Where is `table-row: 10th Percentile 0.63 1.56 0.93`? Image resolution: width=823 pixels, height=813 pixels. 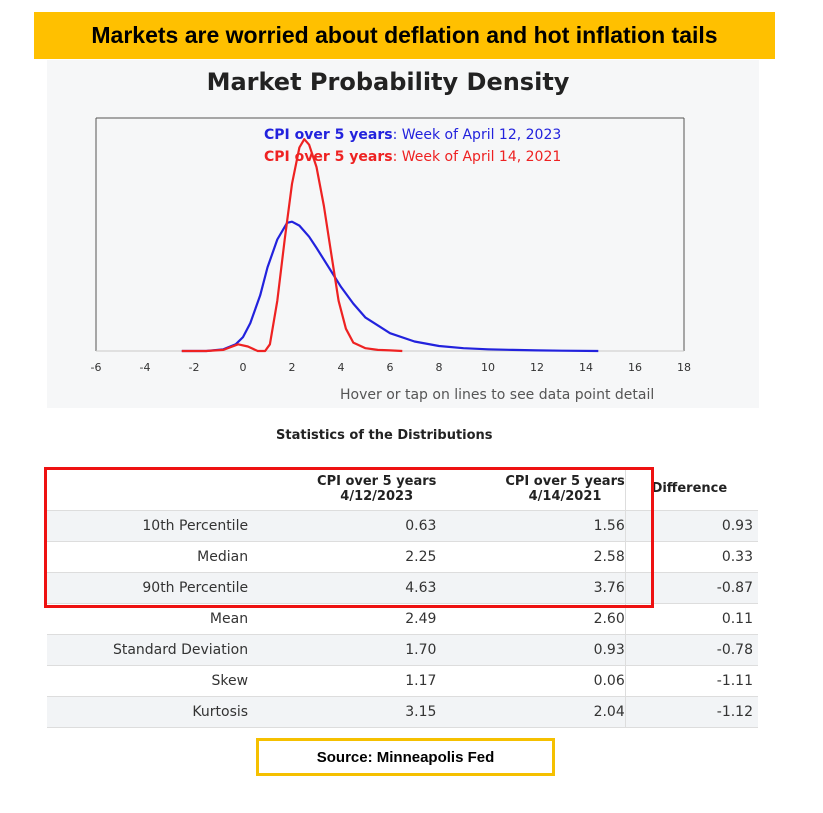
table-row: 10th Percentile 0.63 1.56 0.93 is located at coordinates (402, 526).